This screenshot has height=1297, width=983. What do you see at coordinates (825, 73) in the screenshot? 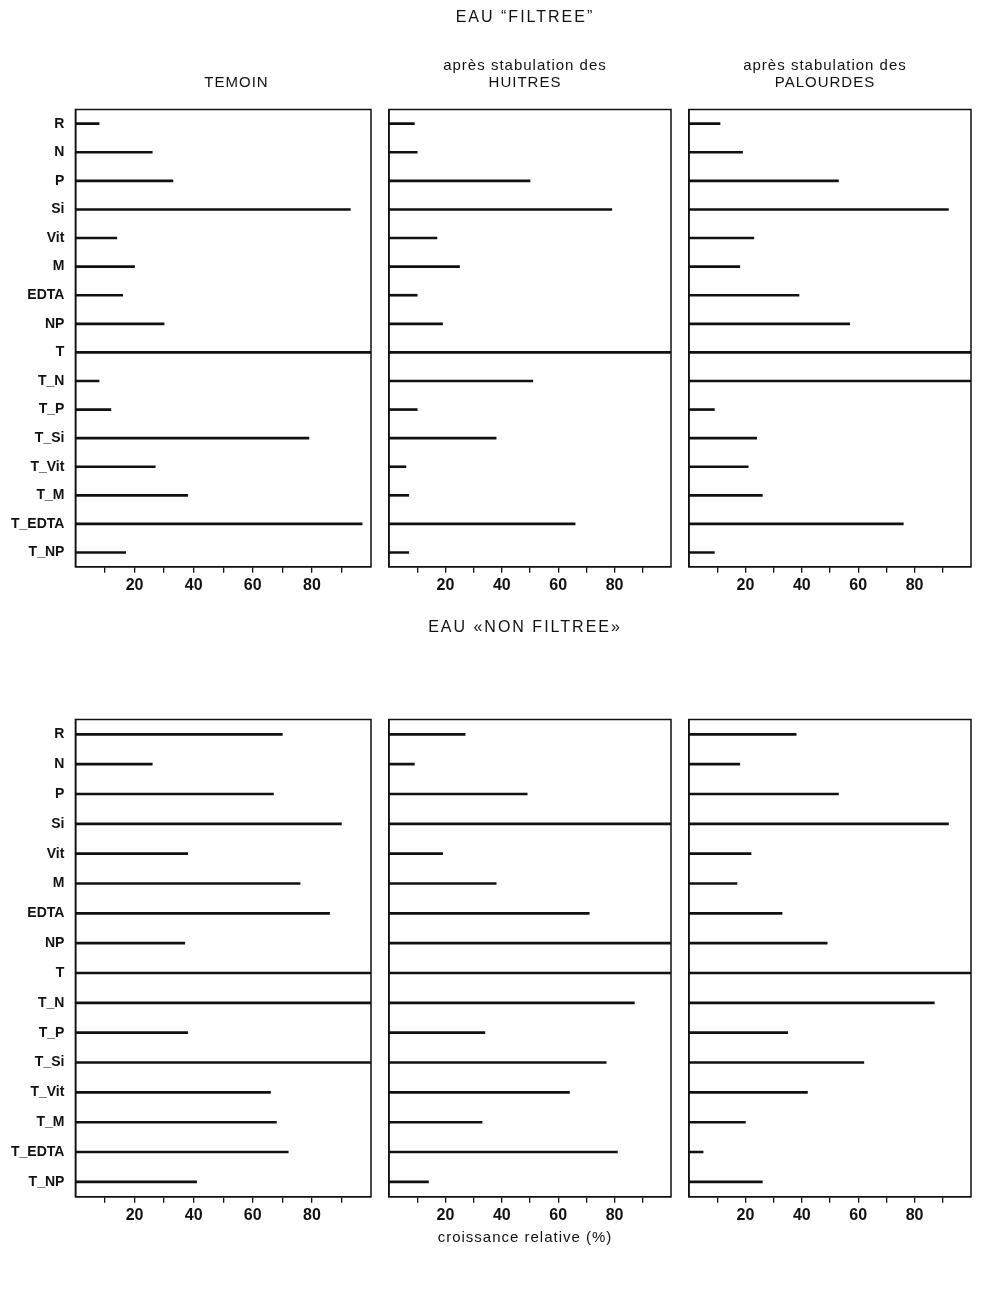
I see `chart-subtitle: après stabulation des PALOURDES` at bounding box center [825, 73].